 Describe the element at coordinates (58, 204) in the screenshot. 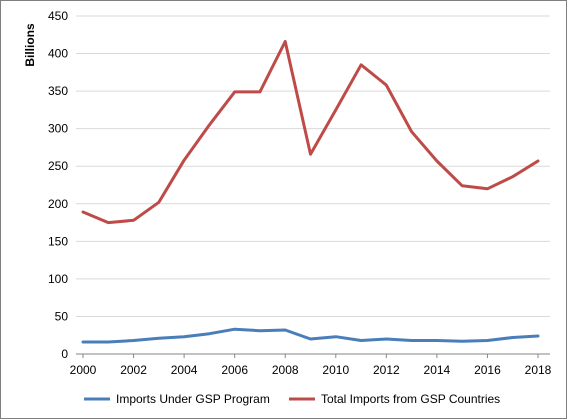

I see `y-tick-label: 200` at that location.